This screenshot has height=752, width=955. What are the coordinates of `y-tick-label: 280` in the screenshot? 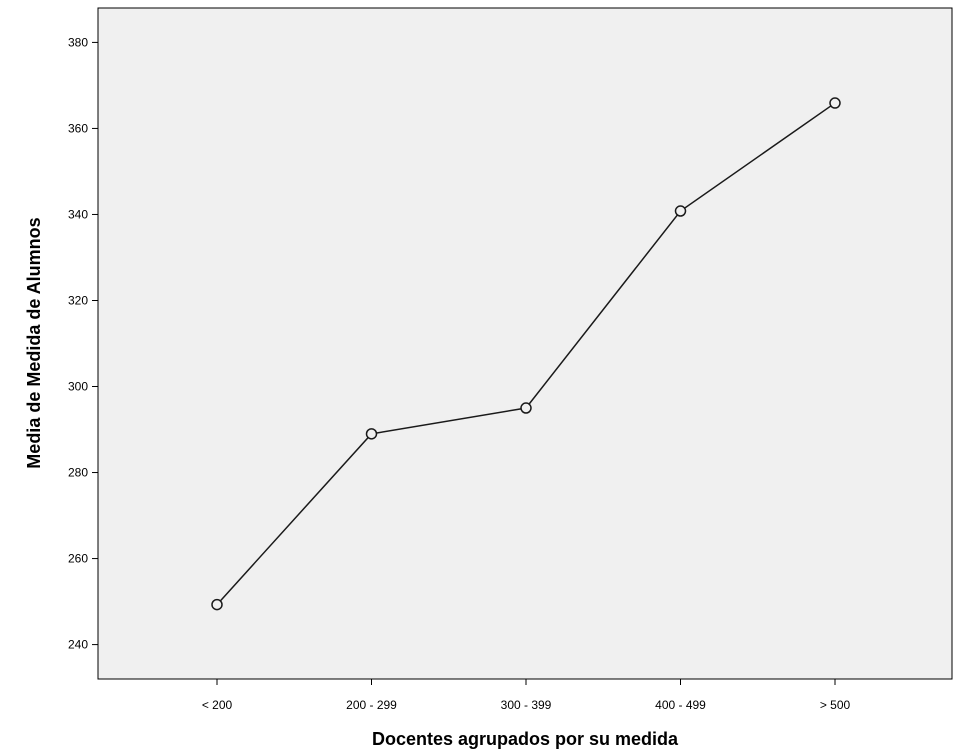 It's located at (78, 473).